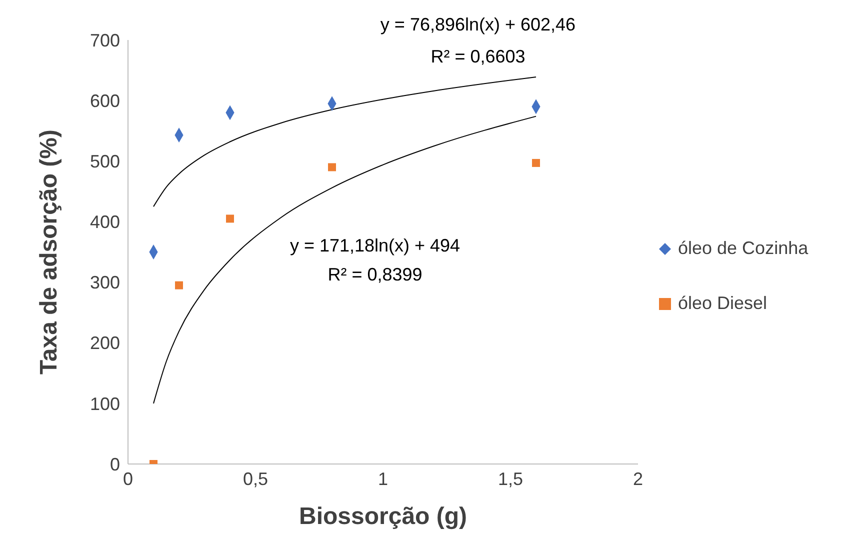  I want to click on x-tick-label: 2, so click(638, 478).